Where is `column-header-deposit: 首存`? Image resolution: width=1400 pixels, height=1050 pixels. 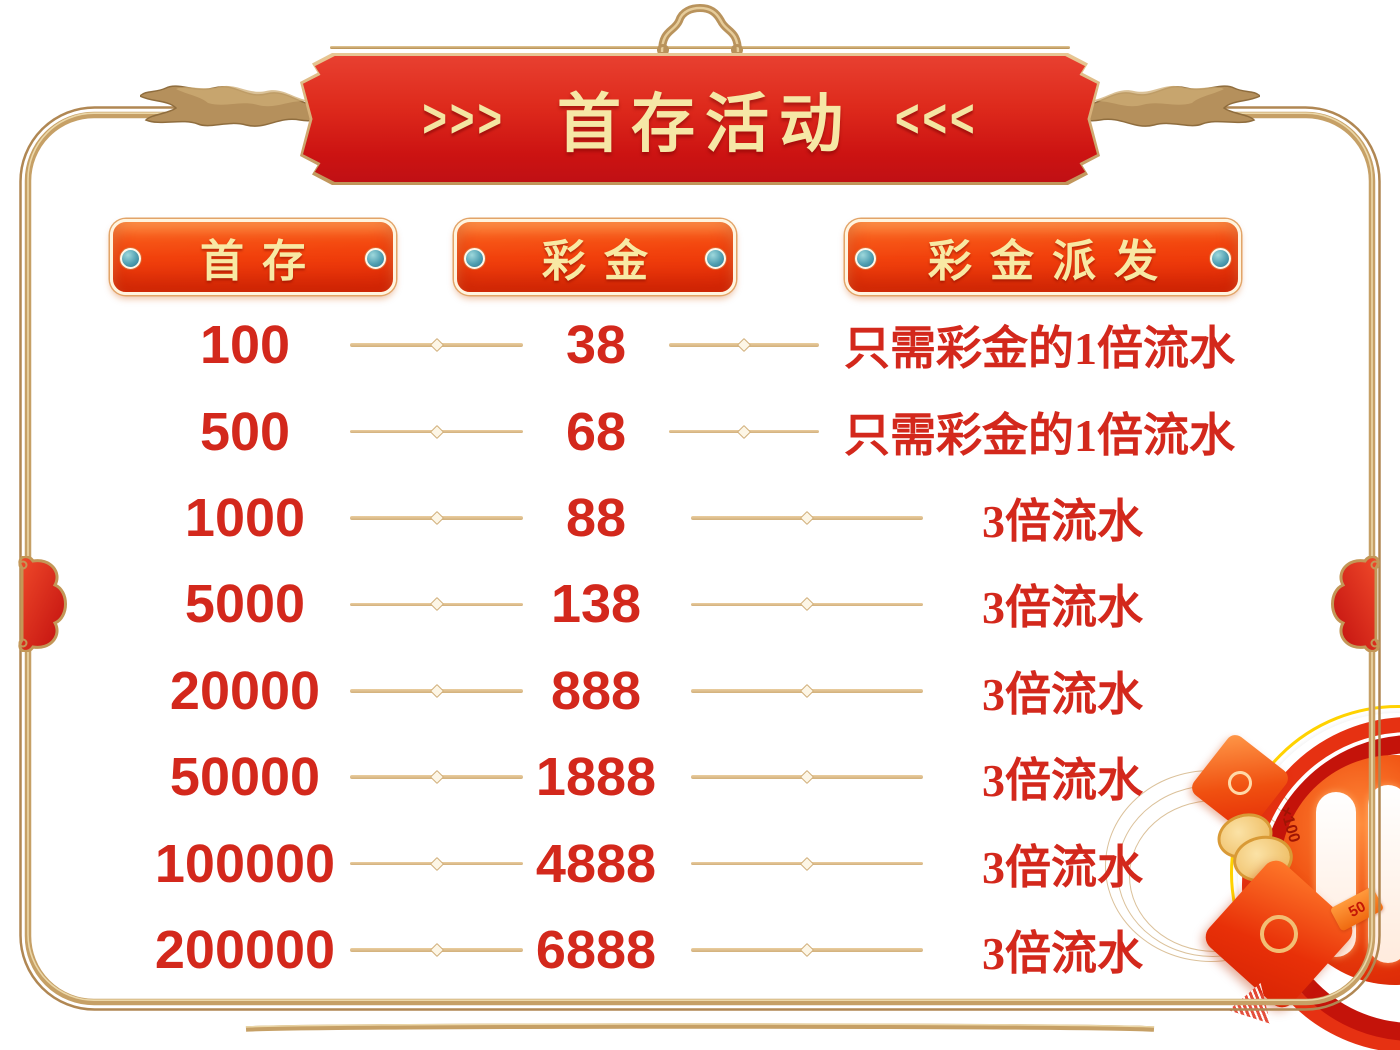 column-header-deposit: 首存 is located at coordinates (253, 257).